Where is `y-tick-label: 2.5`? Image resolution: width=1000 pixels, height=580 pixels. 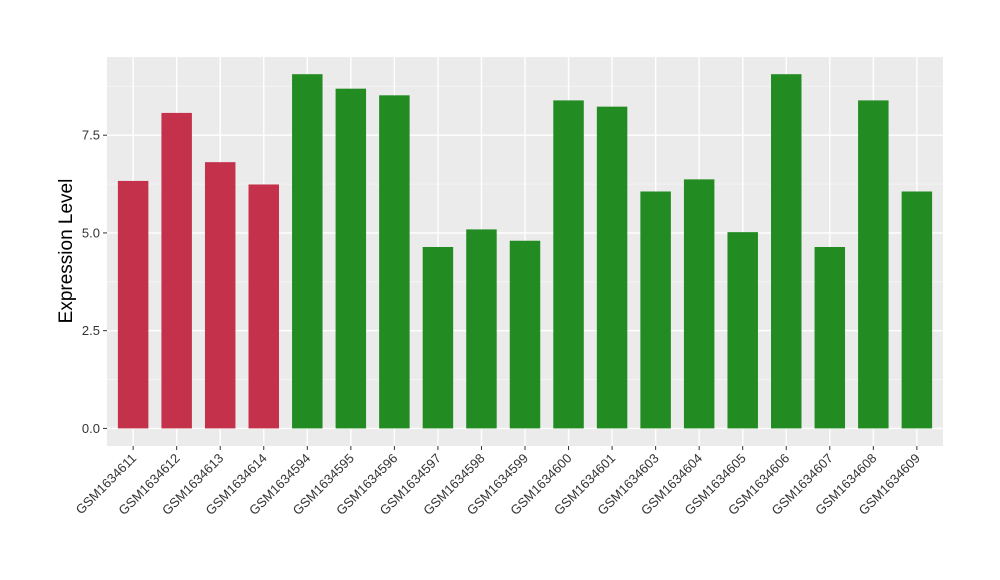 y-tick-label: 2.5 is located at coordinates (91, 330).